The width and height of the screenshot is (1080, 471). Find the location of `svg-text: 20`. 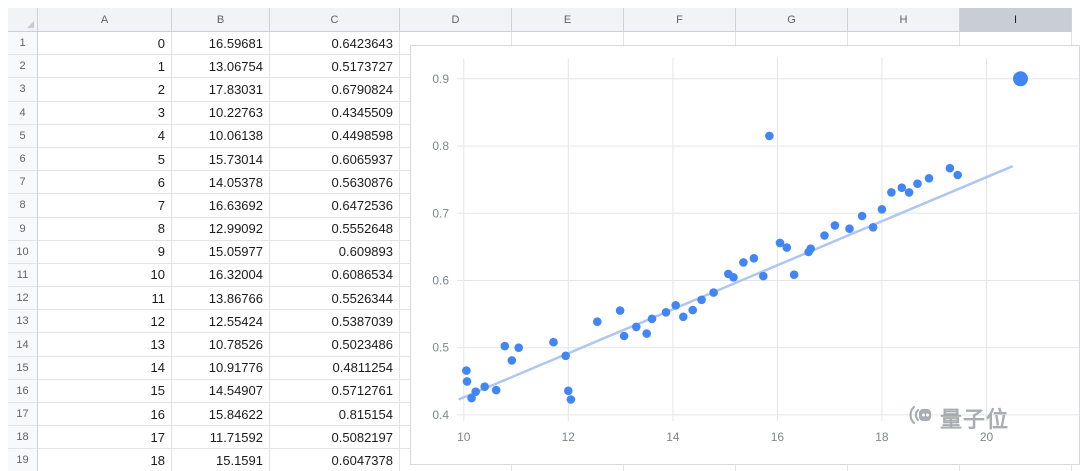

svg-text: 20 is located at coordinates (987, 437).